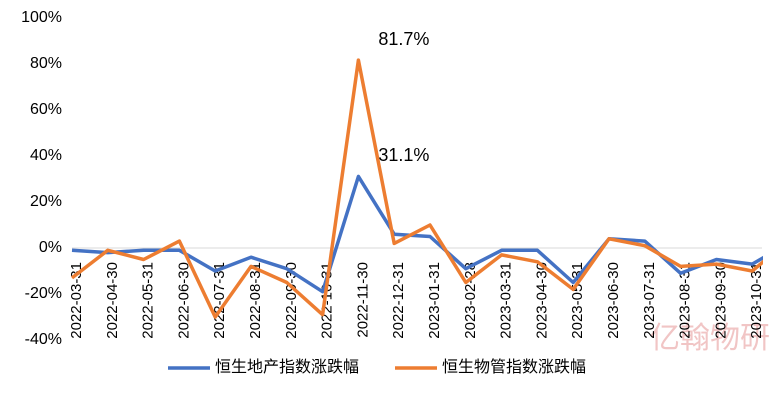  Describe the element at coordinates (76, 300) in the screenshot. I see `x-tick-label: 2022-03-31` at that location.